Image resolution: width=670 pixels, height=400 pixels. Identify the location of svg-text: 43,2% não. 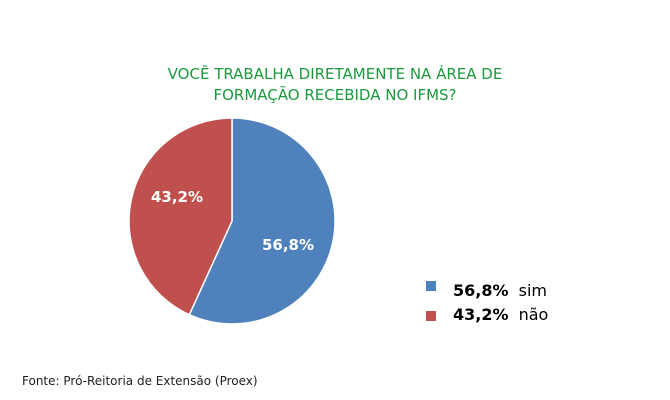
(500, 314).